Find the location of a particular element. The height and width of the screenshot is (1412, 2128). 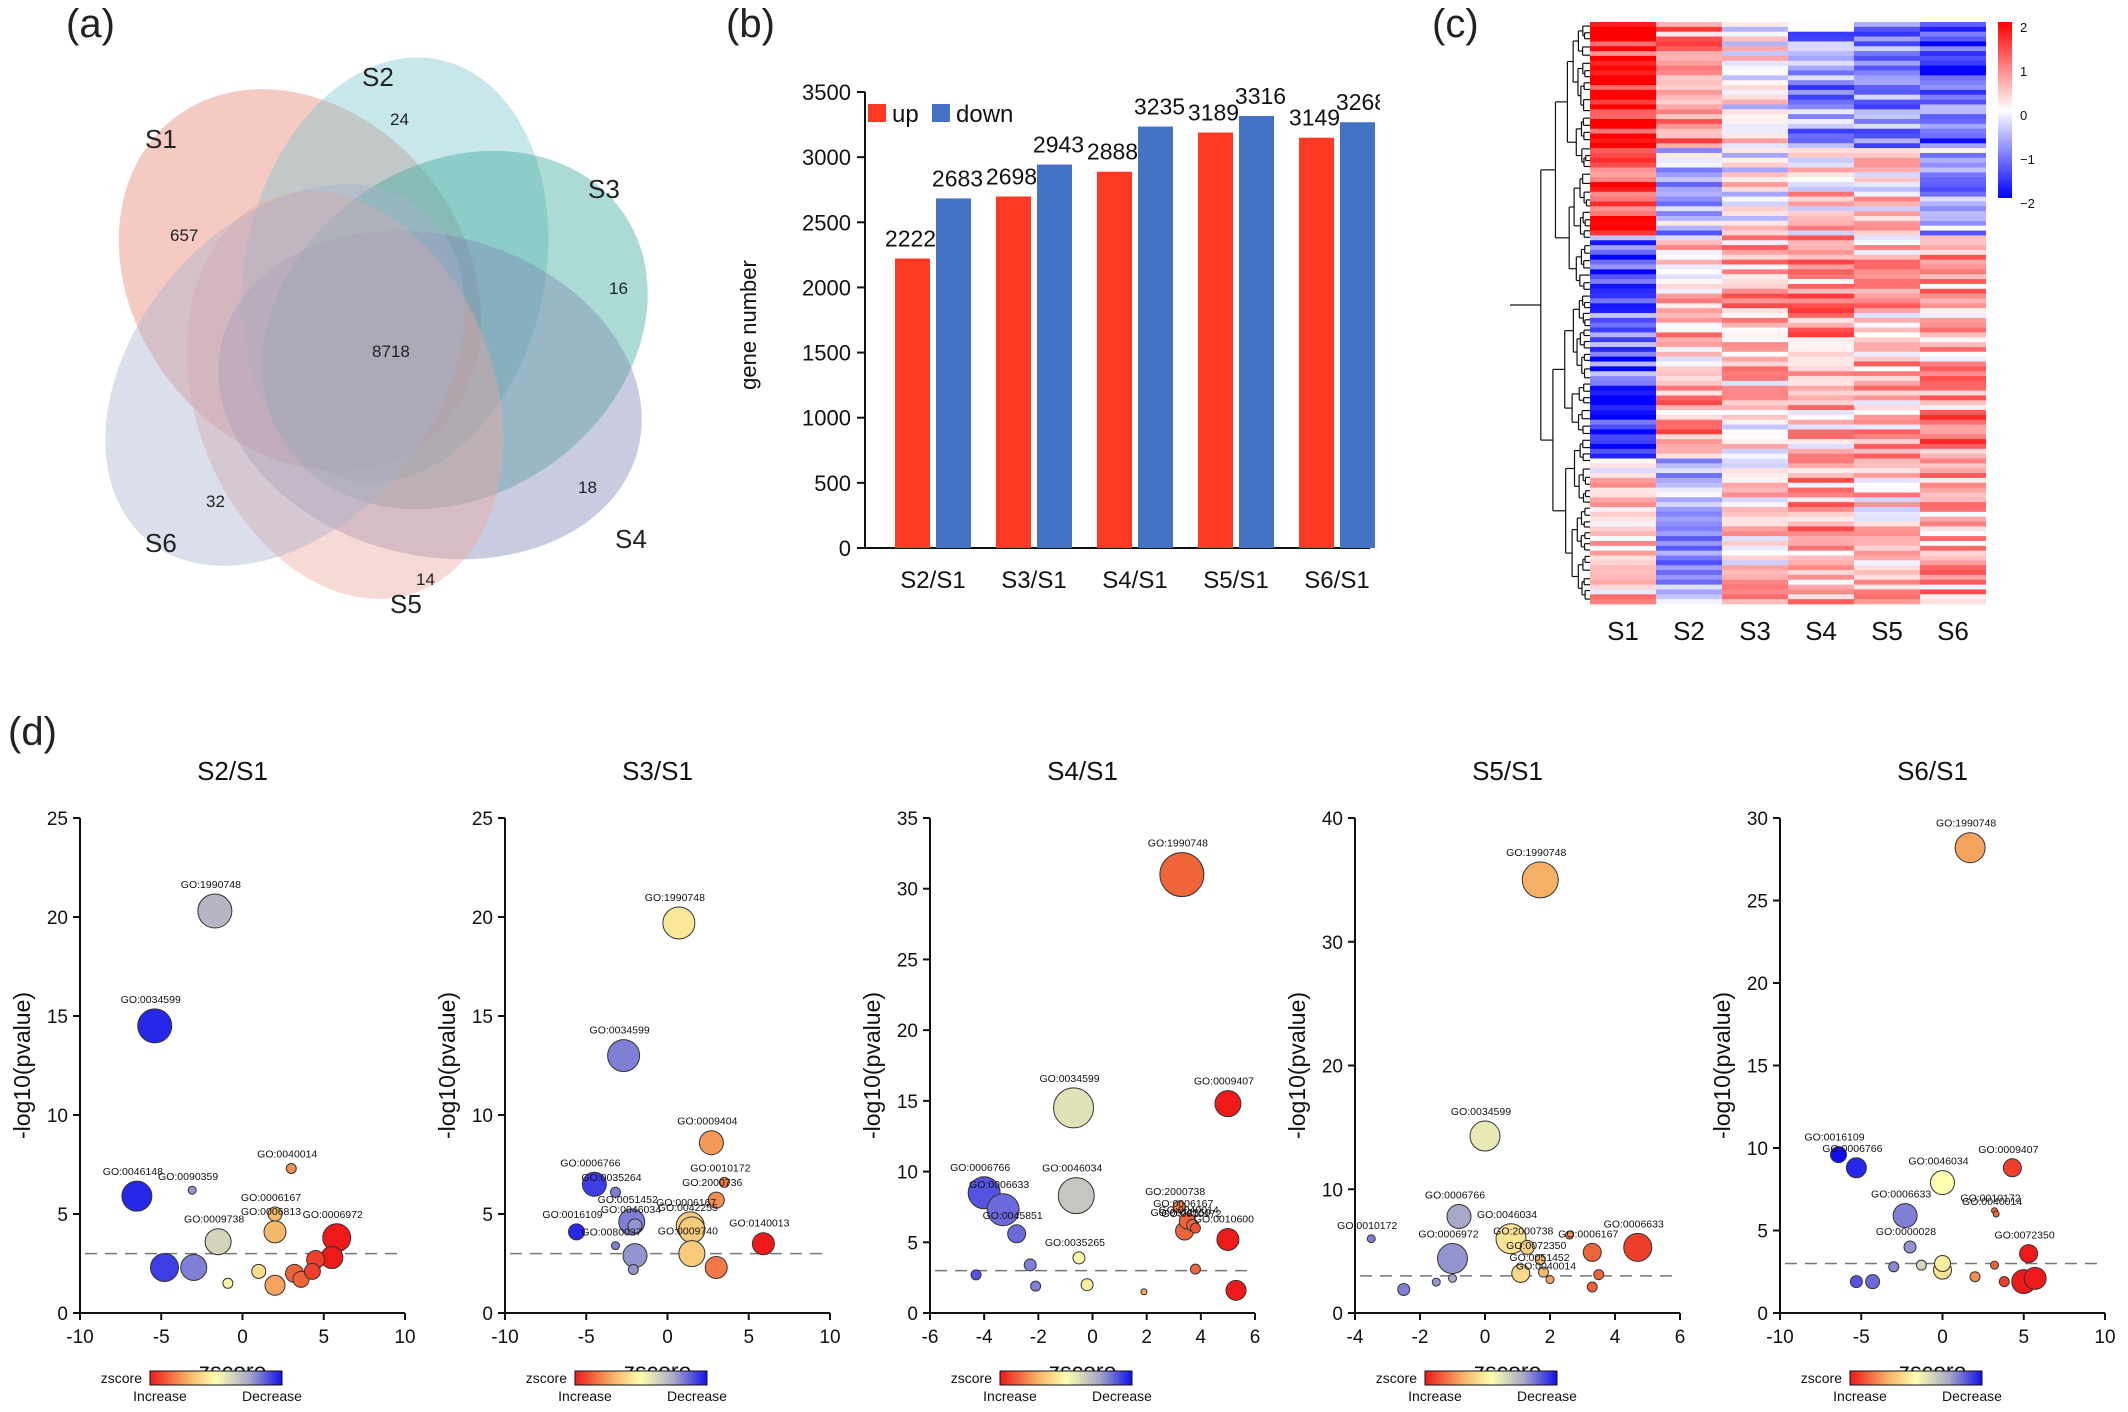

bubble-point-label: GO:1990748 is located at coordinates (211, 885).